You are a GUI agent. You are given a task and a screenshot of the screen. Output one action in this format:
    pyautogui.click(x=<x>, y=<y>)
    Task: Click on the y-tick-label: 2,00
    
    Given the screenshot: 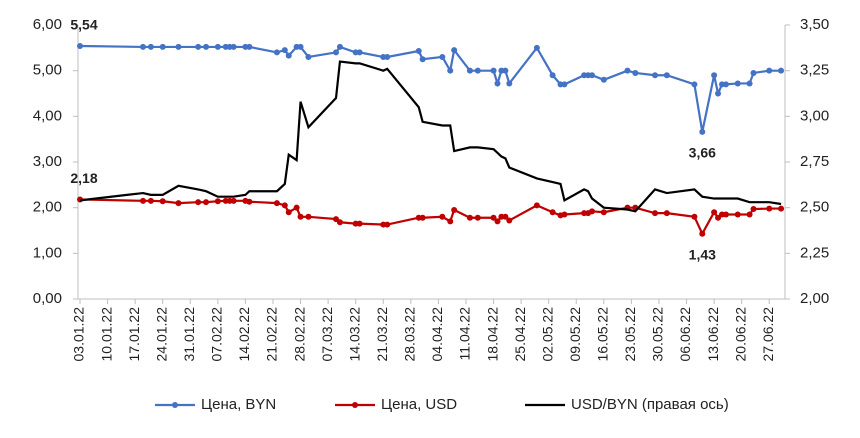 What is the action you would take?
    pyautogui.click(x=47, y=207)
    